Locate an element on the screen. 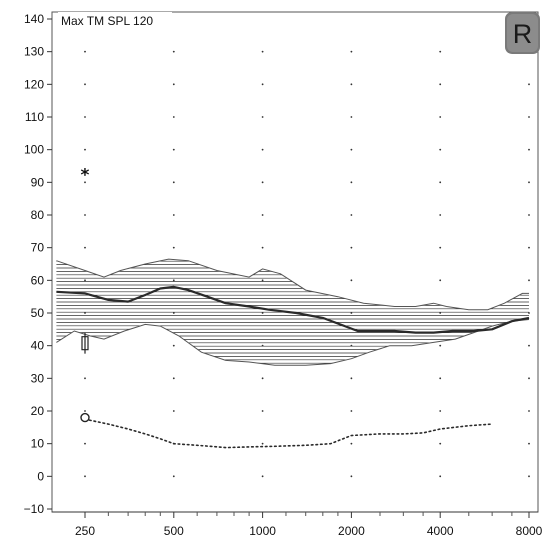  band-lower-edge is located at coordinates (293, 342).